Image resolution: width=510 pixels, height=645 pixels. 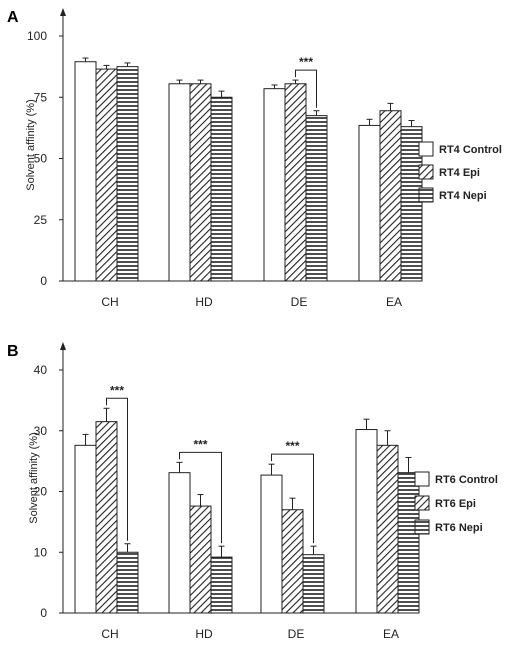 I want to click on y-tick-label: 20, so click(x=41, y=492).